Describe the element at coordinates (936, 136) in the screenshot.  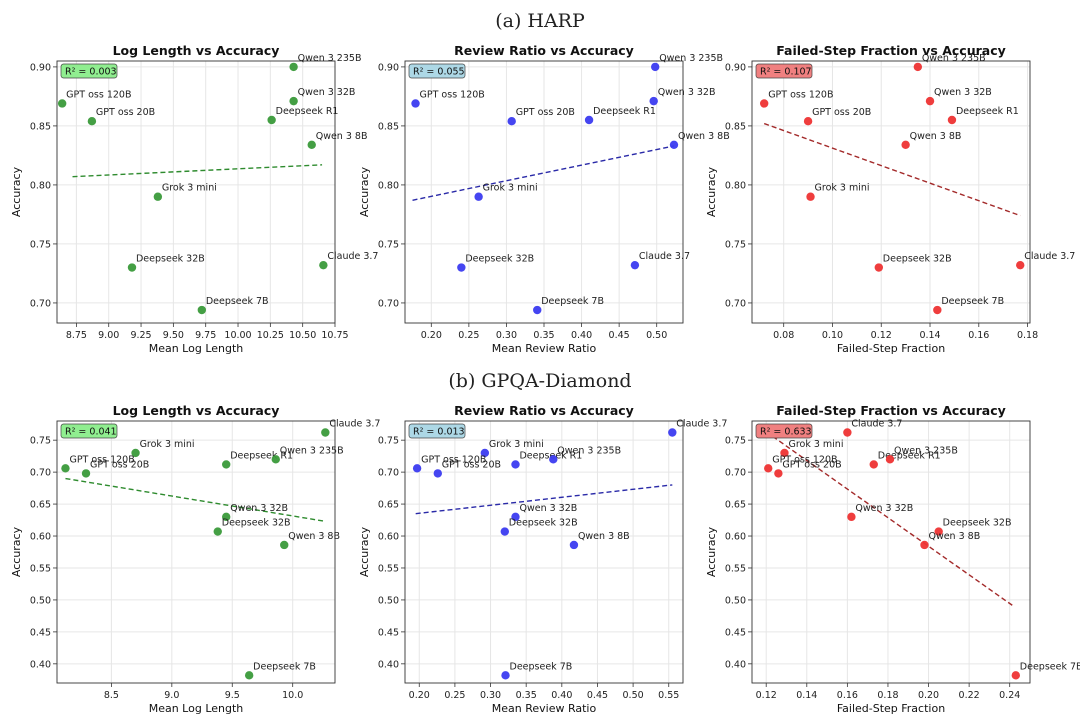
I see `point-label: Qwen 3 8B` at that location.